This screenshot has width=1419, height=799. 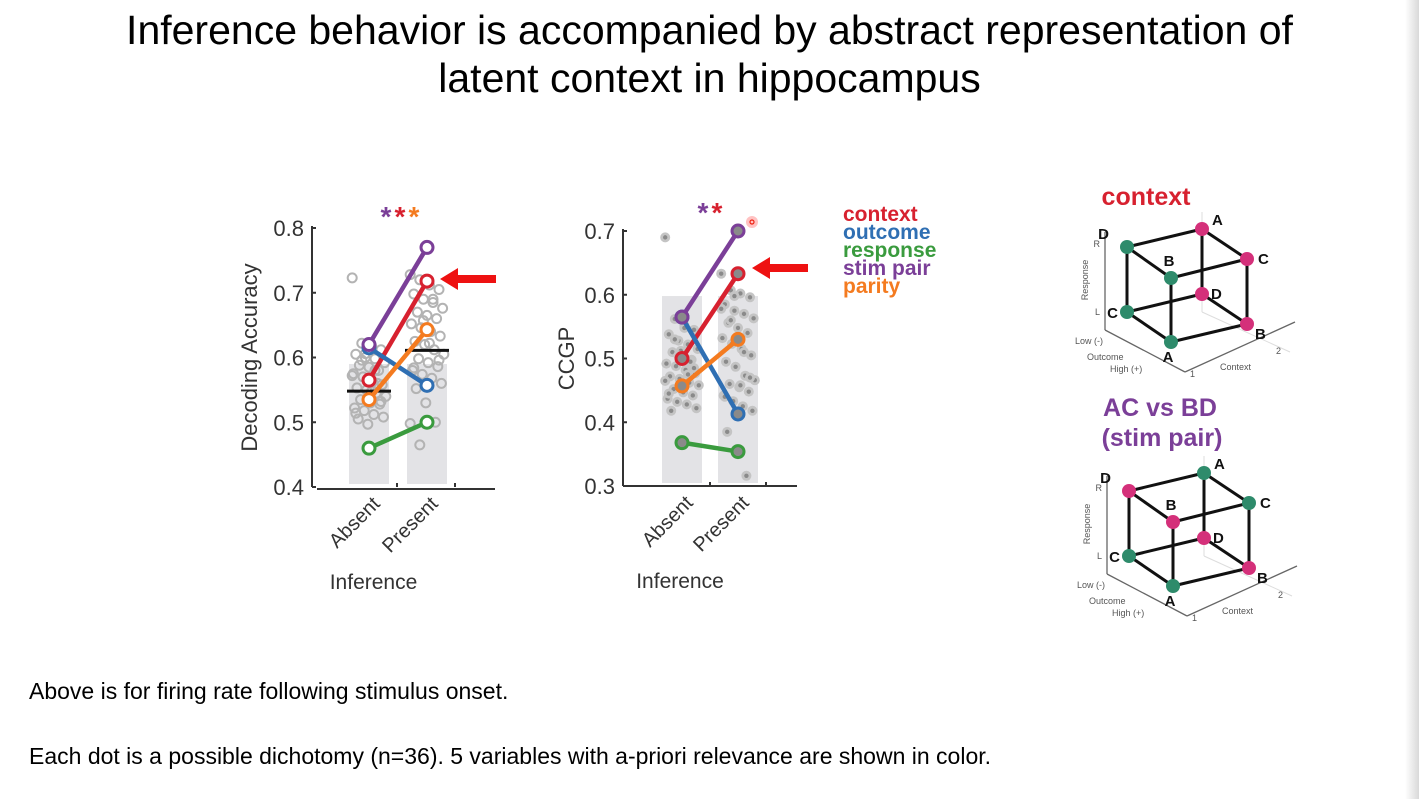 What do you see at coordinates (682, 443) in the screenshot?
I see `series-point-response-absent` at bounding box center [682, 443].